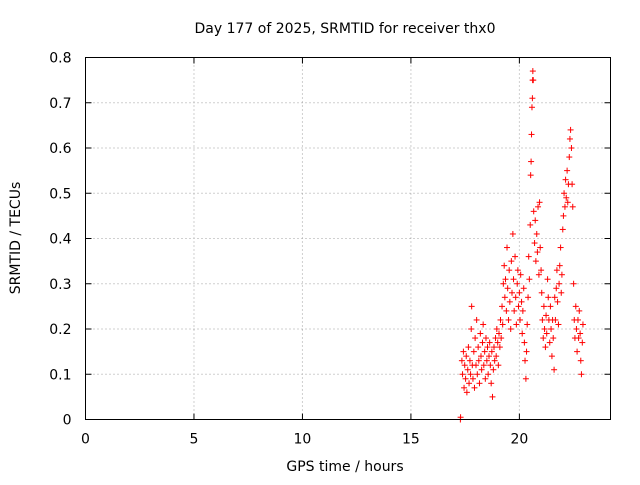 The image size is (640, 485). I want to click on y-tick-label: 0, so click(67, 421).